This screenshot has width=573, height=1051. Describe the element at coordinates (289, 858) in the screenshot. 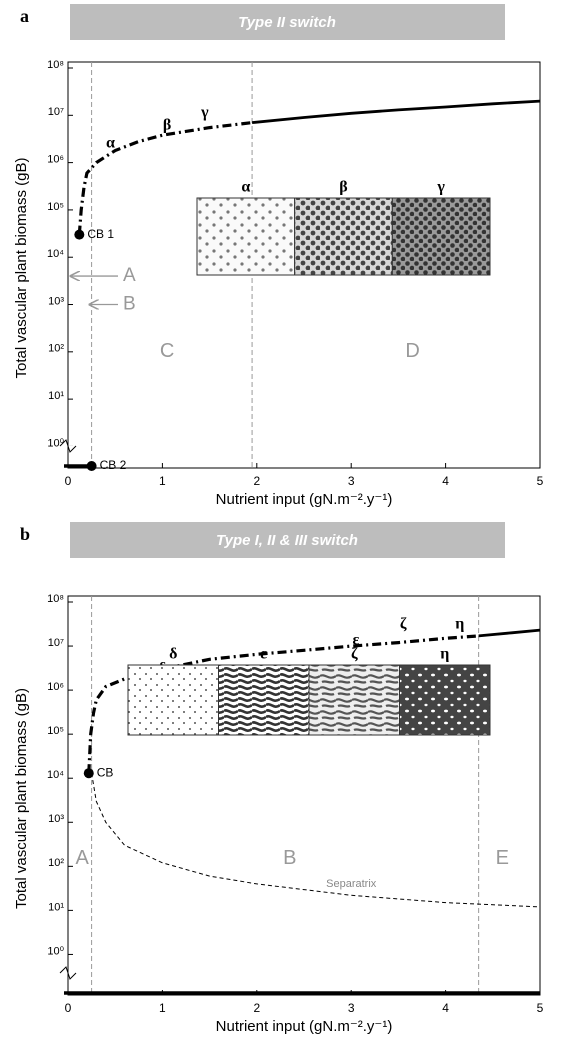

I see `region-label: B` at that location.